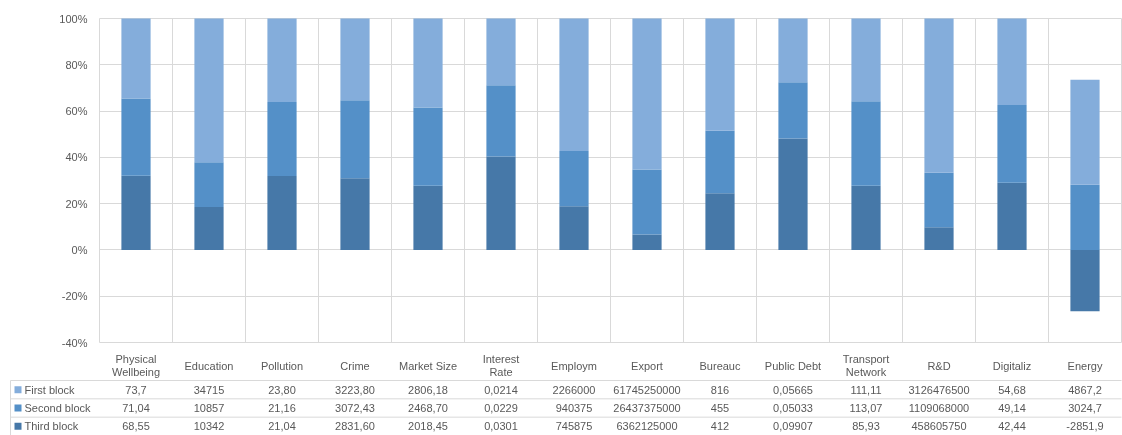 This screenshot has height=435, width=1122. What do you see at coordinates (1012, 408) in the screenshot?
I see `text: 49,14` at bounding box center [1012, 408].